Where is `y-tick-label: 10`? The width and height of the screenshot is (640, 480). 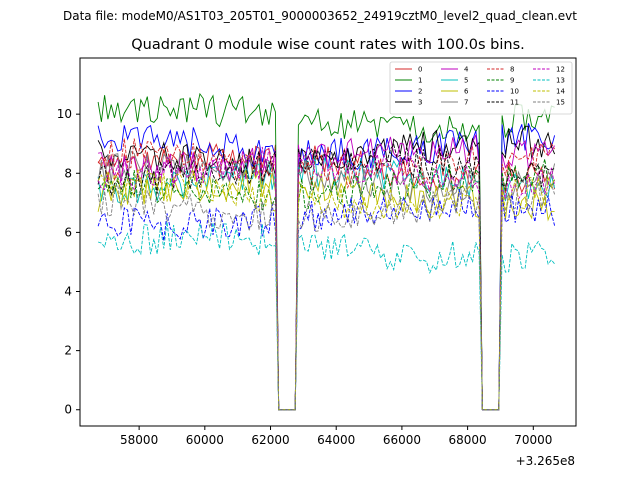 y-tick-label: 10 is located at coordinates (64, 114).